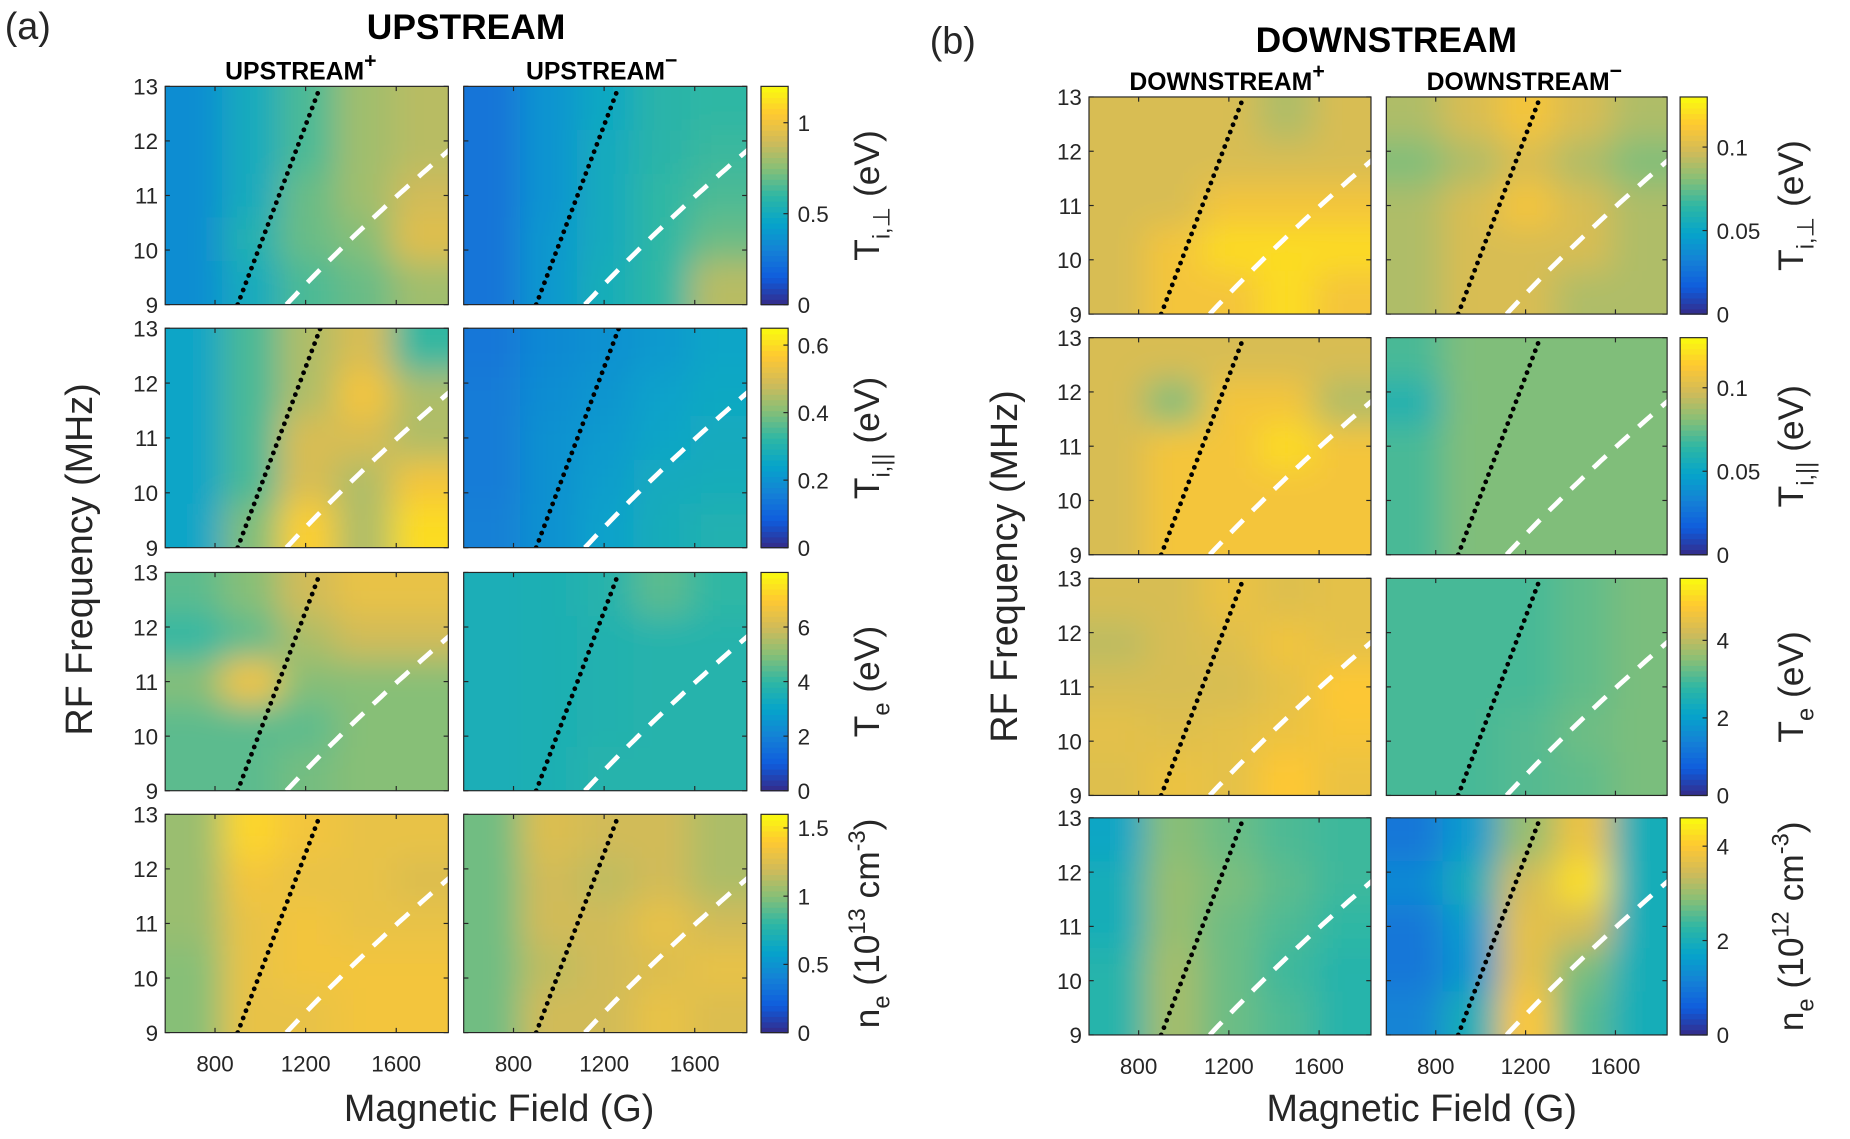 The image size is (1850, 1139). What do you see at coordinates (291, 438) in the screenshot?
I see `heatmap-panel-a-2-1: 9 10 11 12 13` at bounding box center [291, 438].